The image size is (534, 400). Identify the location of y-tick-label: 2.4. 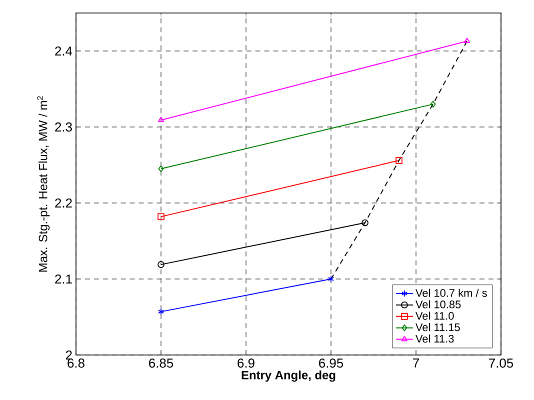
(63, 51).